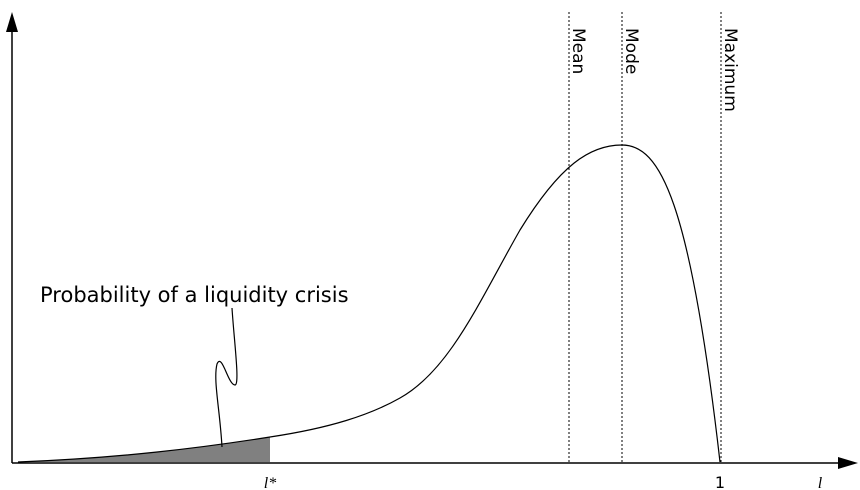  I want to click on mode-label: Mode, so click(631, 51).